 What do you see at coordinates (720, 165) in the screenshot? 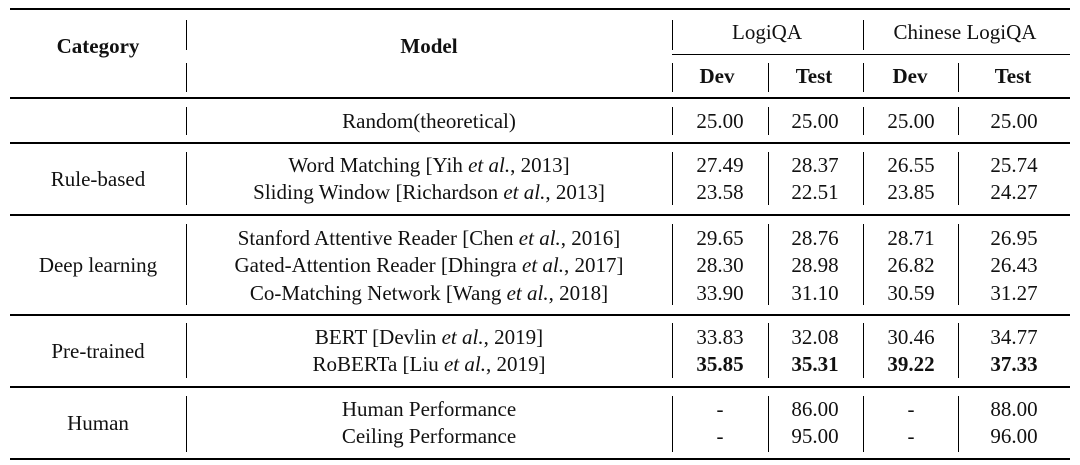
I see `value-cell: 27.49` at bounding box center [720, 165].